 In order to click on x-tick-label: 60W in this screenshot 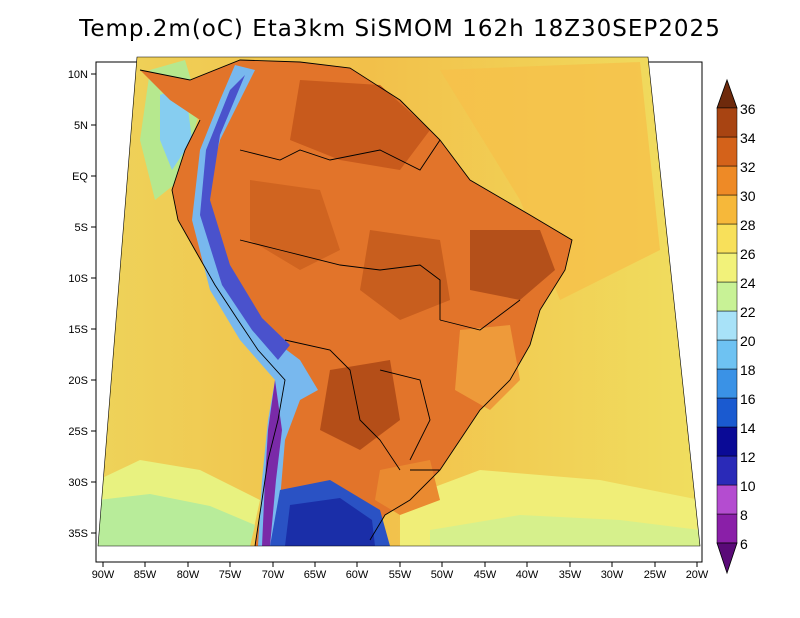, I will do `click(357, 575)`.